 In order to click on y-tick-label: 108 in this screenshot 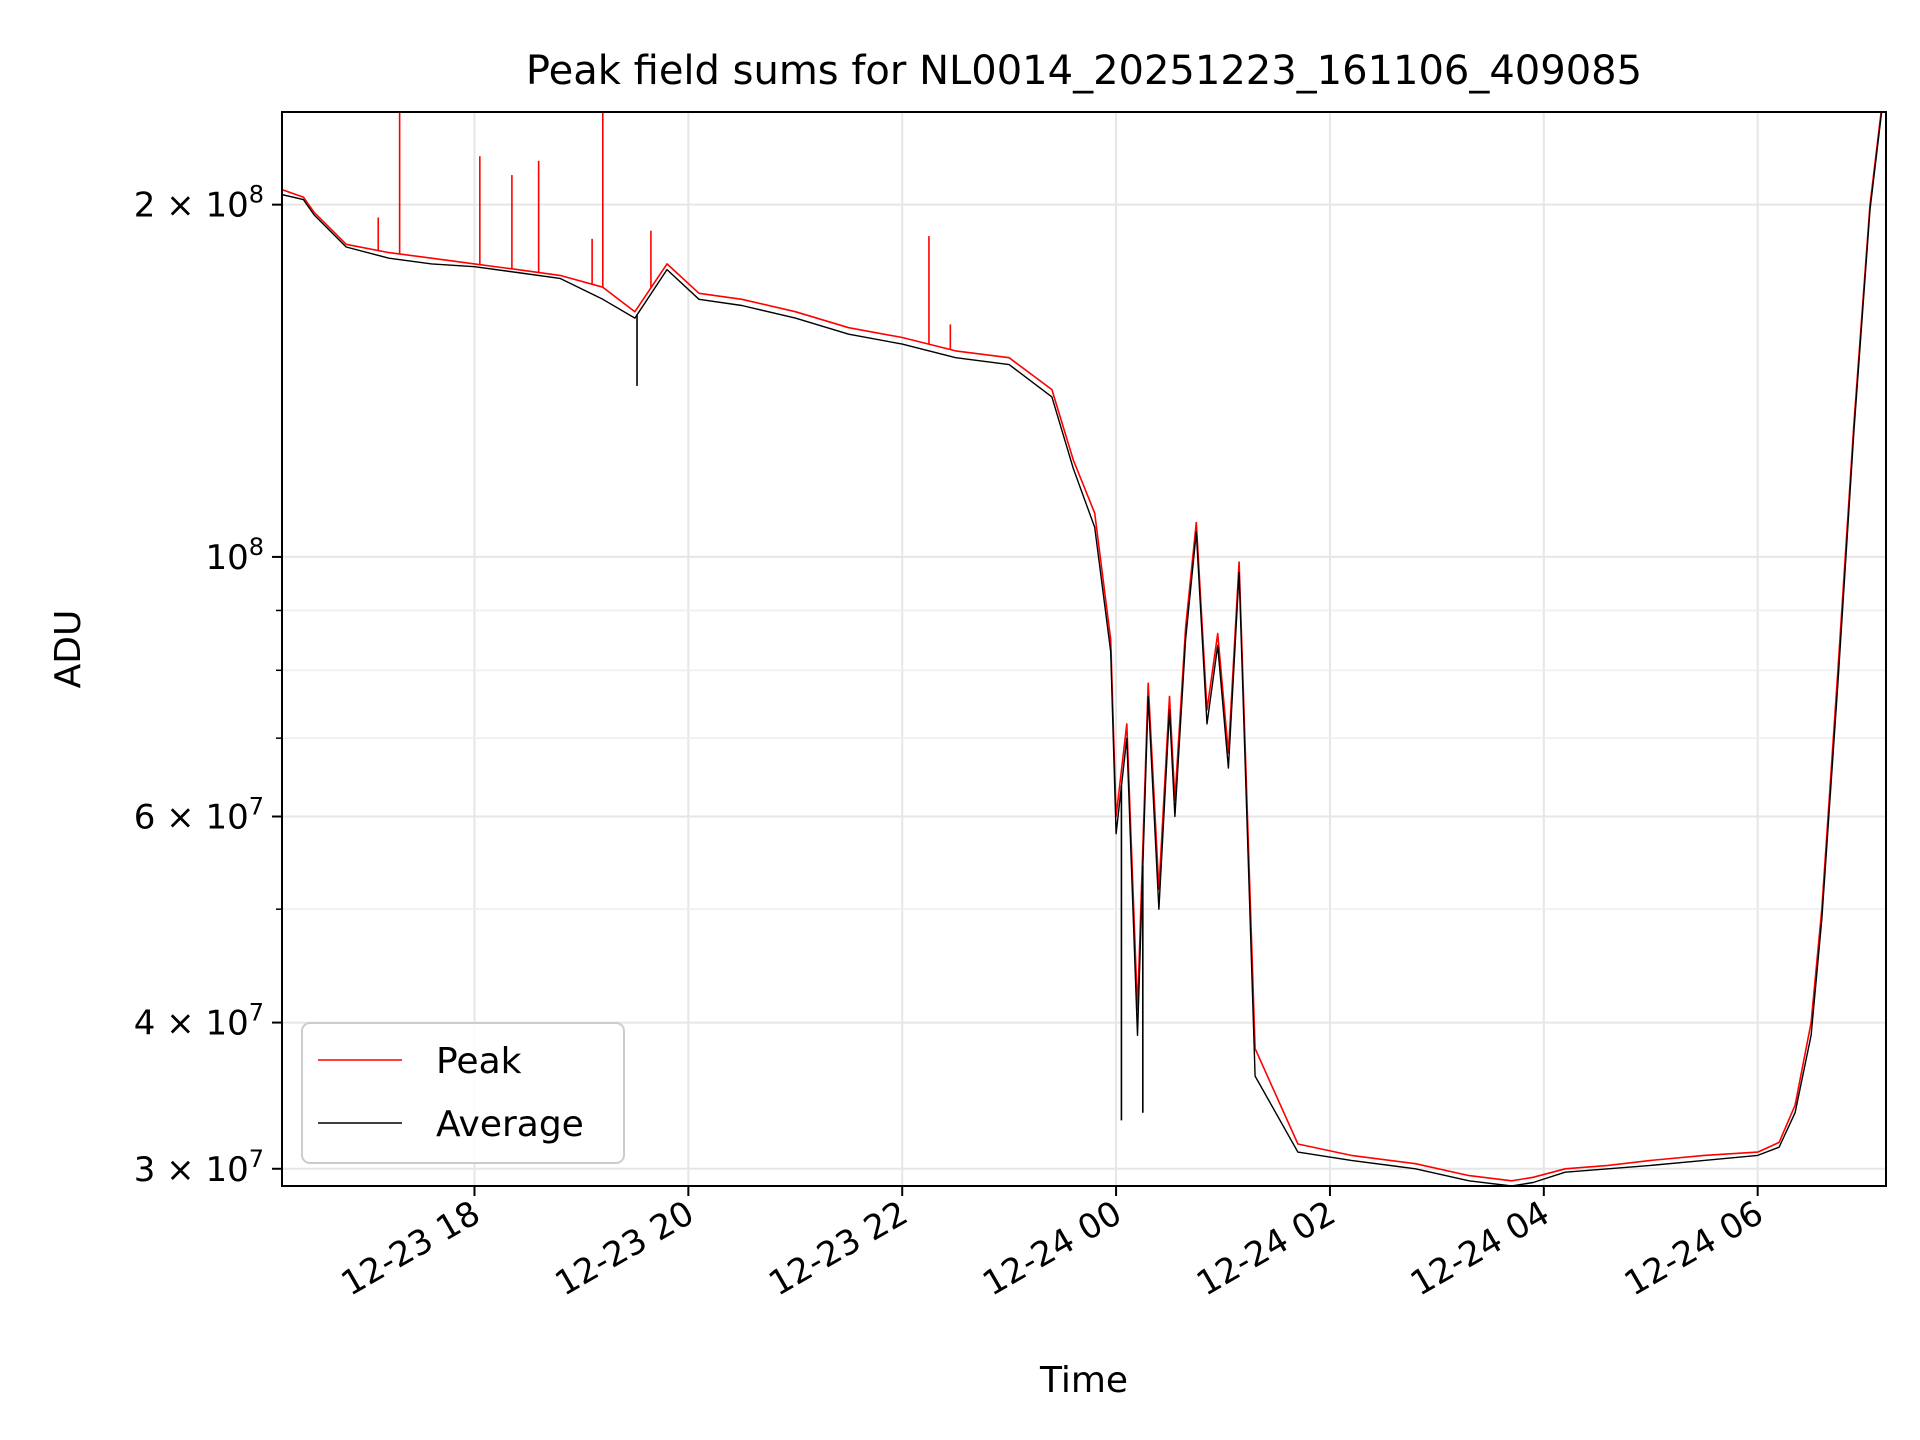, I will do `click(234, 555)`.